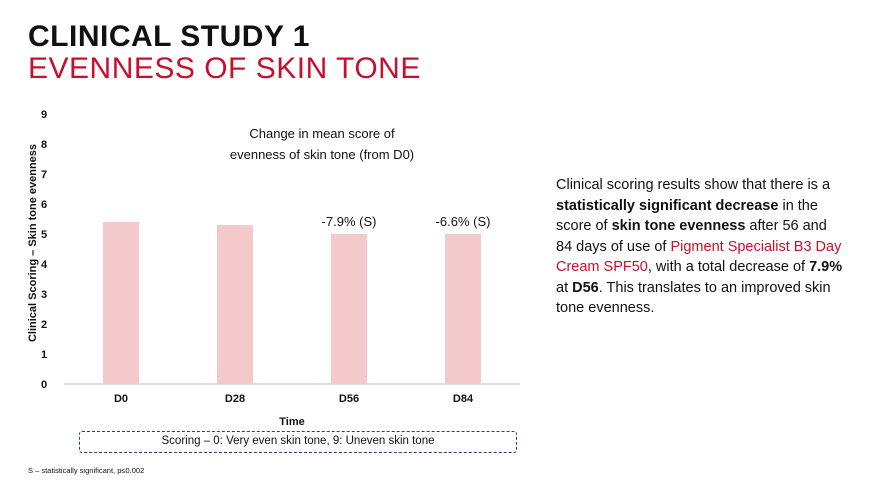 This screenshot has height=490, width=870. What do you see at coordinates (699, 257) in the screenshot?
I see `product-name: Pigment Specialist B3 Day Cream SPF50` at bounding box center [699, 257].